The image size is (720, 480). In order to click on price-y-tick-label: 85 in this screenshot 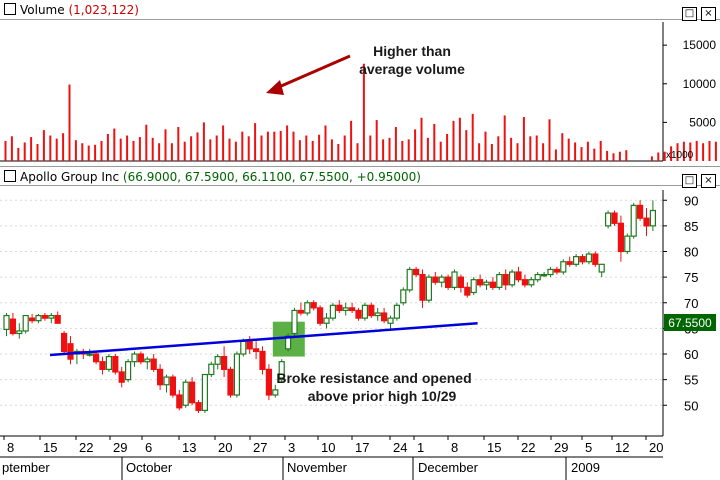, I will do `click(691, 226)`.